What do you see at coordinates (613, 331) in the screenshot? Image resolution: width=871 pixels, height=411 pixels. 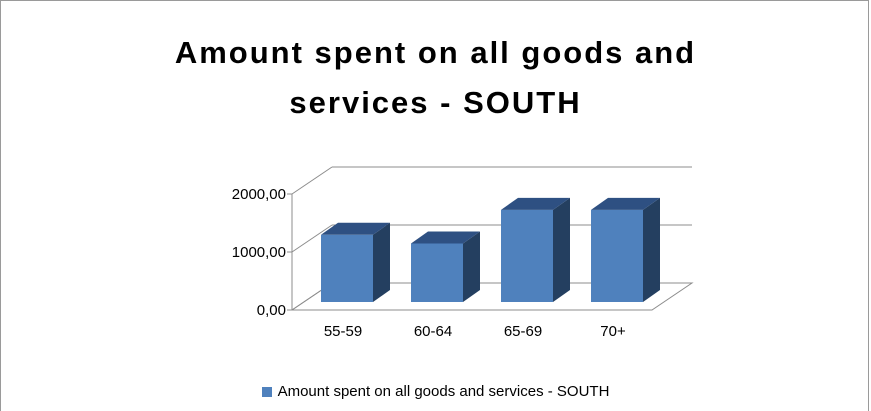 I see `x-tick-label: 70+` at bounding box center [613, 331].